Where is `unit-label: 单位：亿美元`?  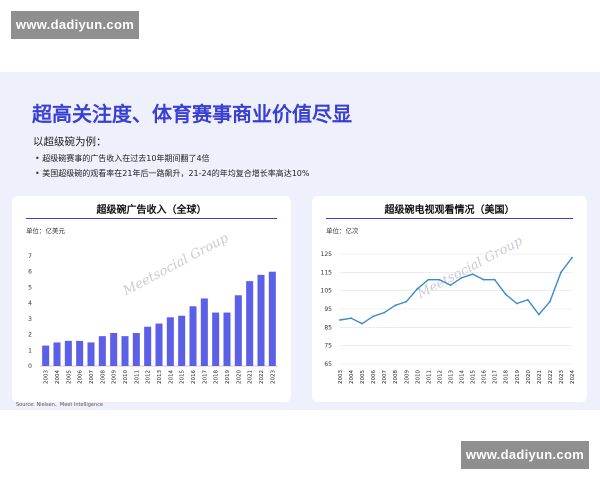 unit-label: 单位：亿美元 is located at coordinates (45, 231).